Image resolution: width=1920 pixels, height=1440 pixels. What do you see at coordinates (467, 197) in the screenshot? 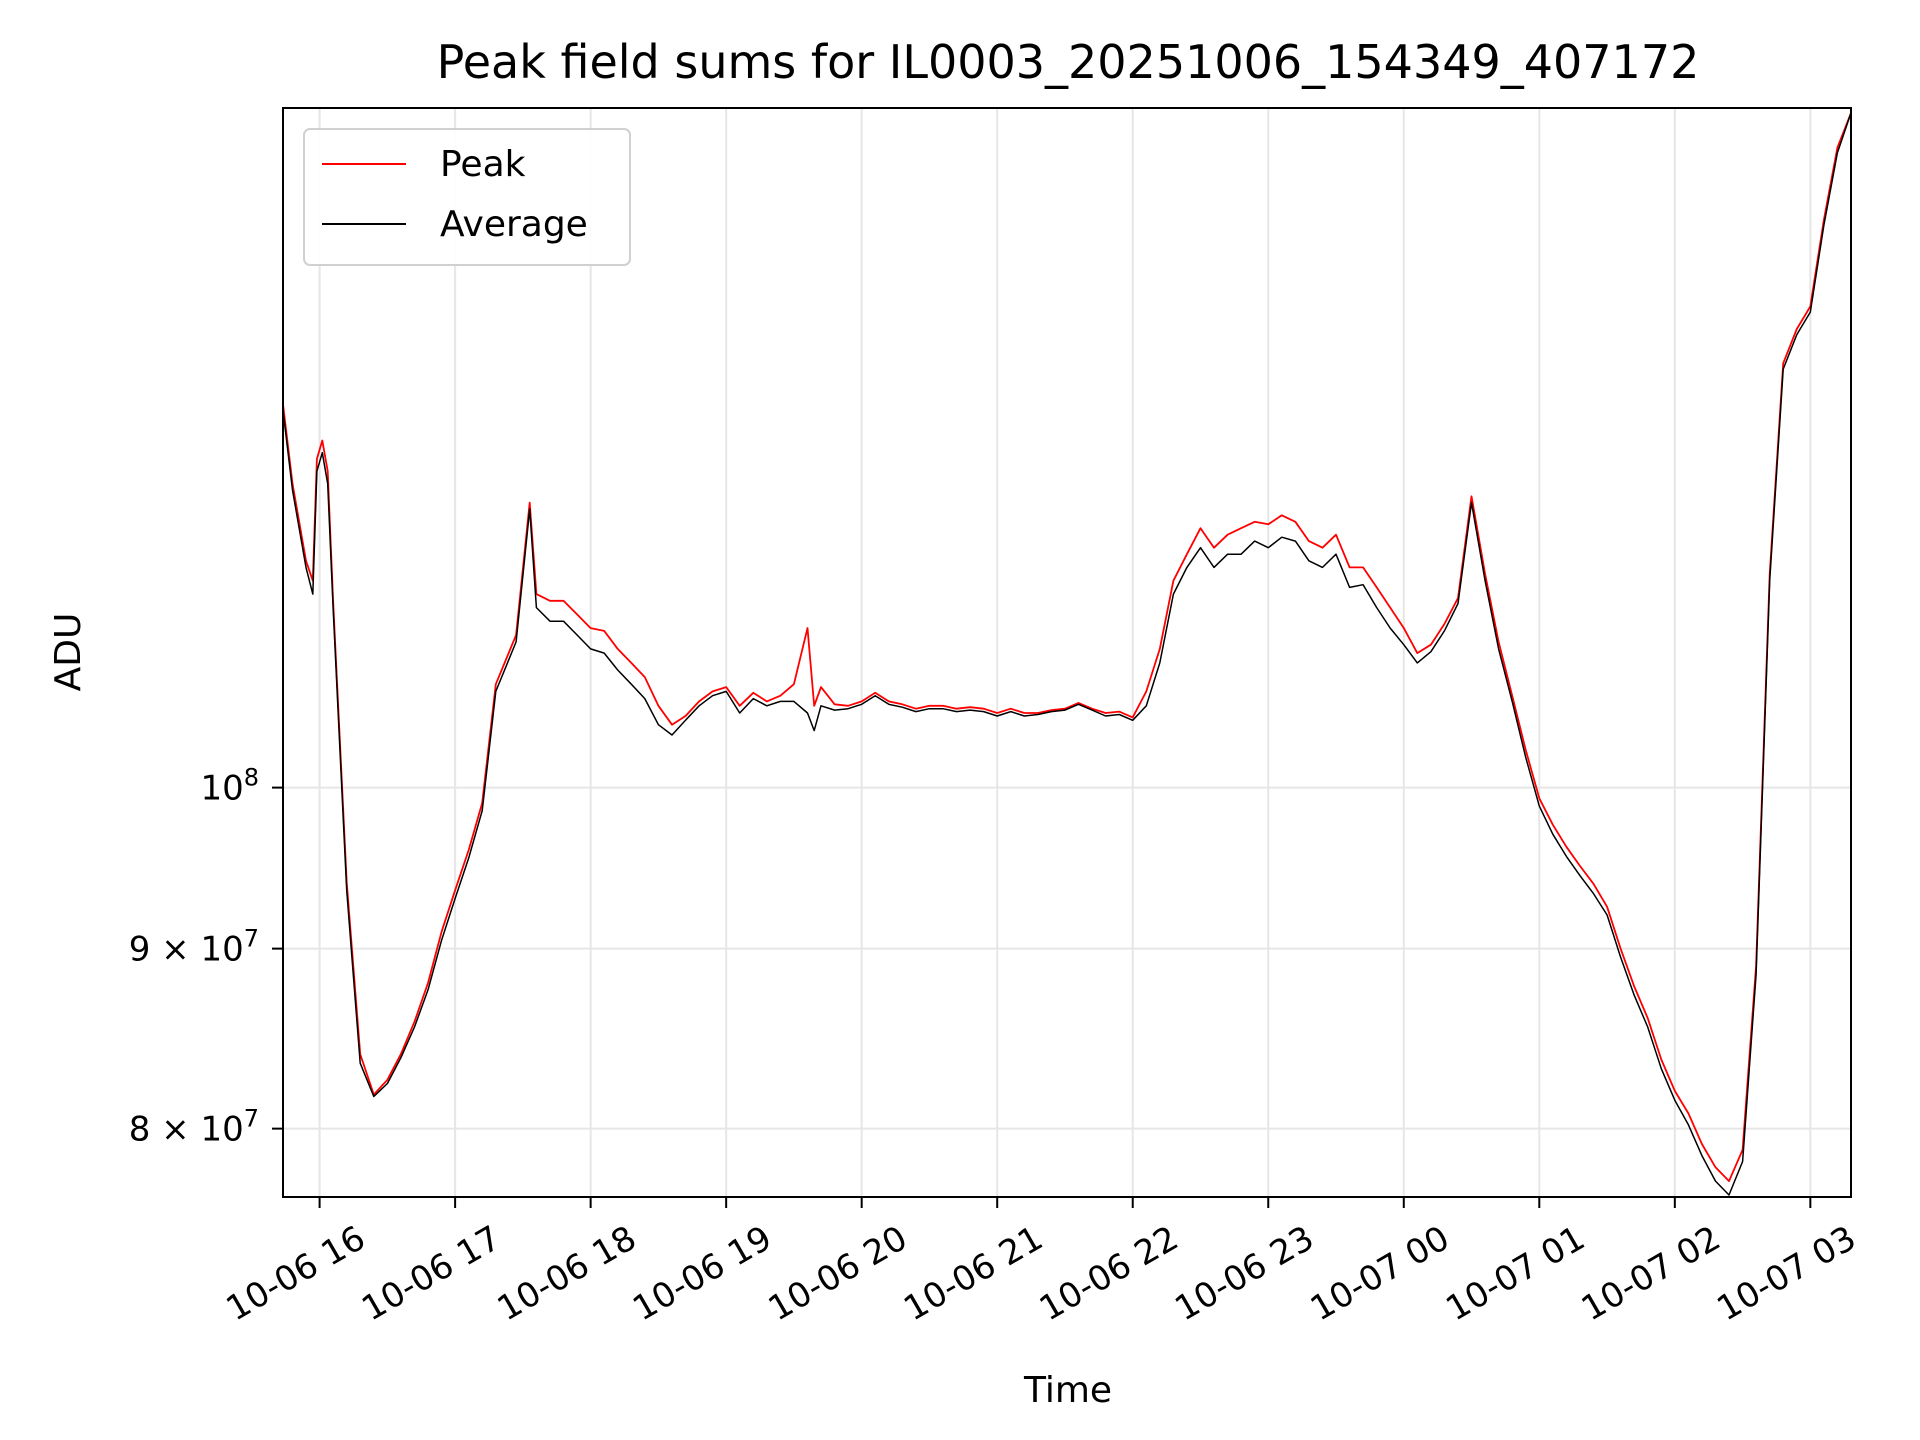
I see `legend: Peak Average` at bounding box center [467, 197].